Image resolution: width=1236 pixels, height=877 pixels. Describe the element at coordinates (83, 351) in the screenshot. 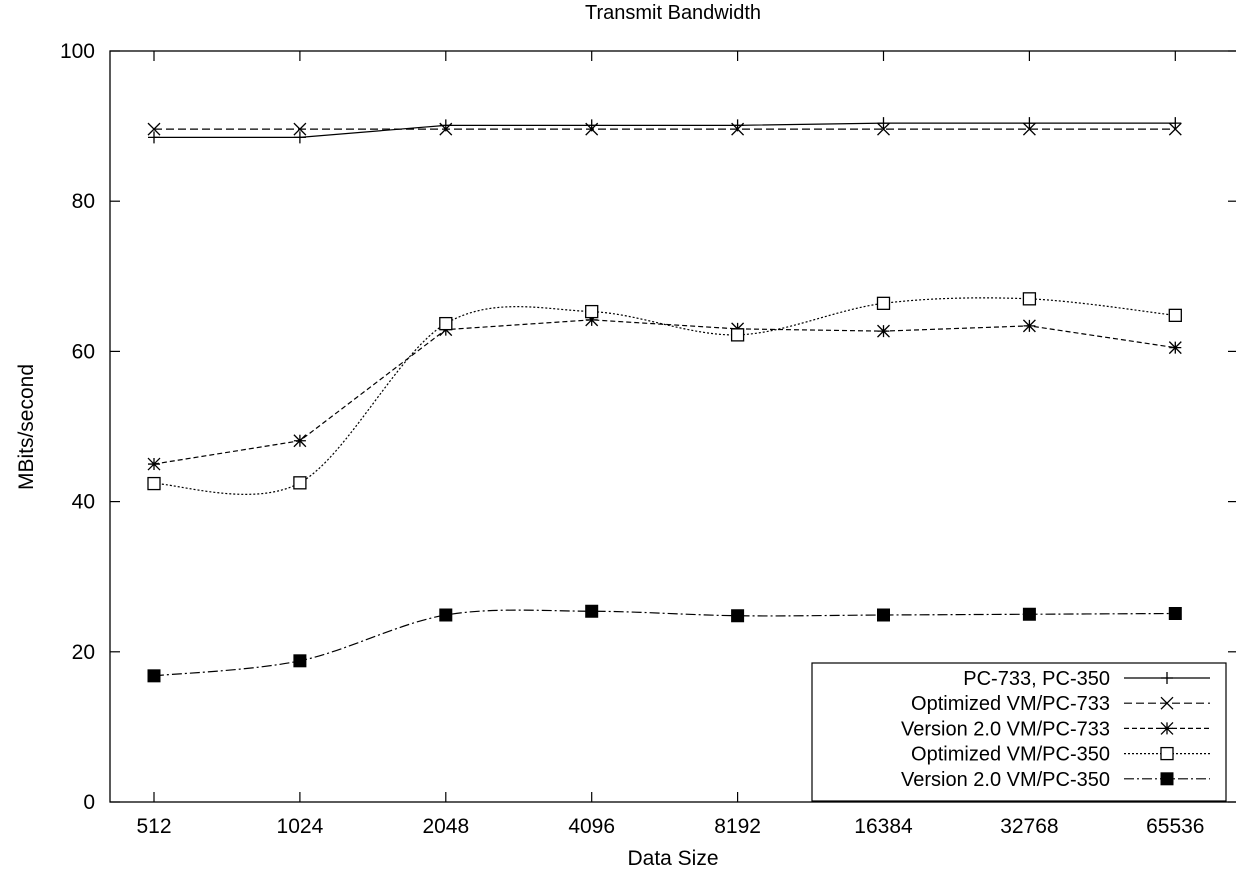

I see `y-tick-label: 60` at that location.